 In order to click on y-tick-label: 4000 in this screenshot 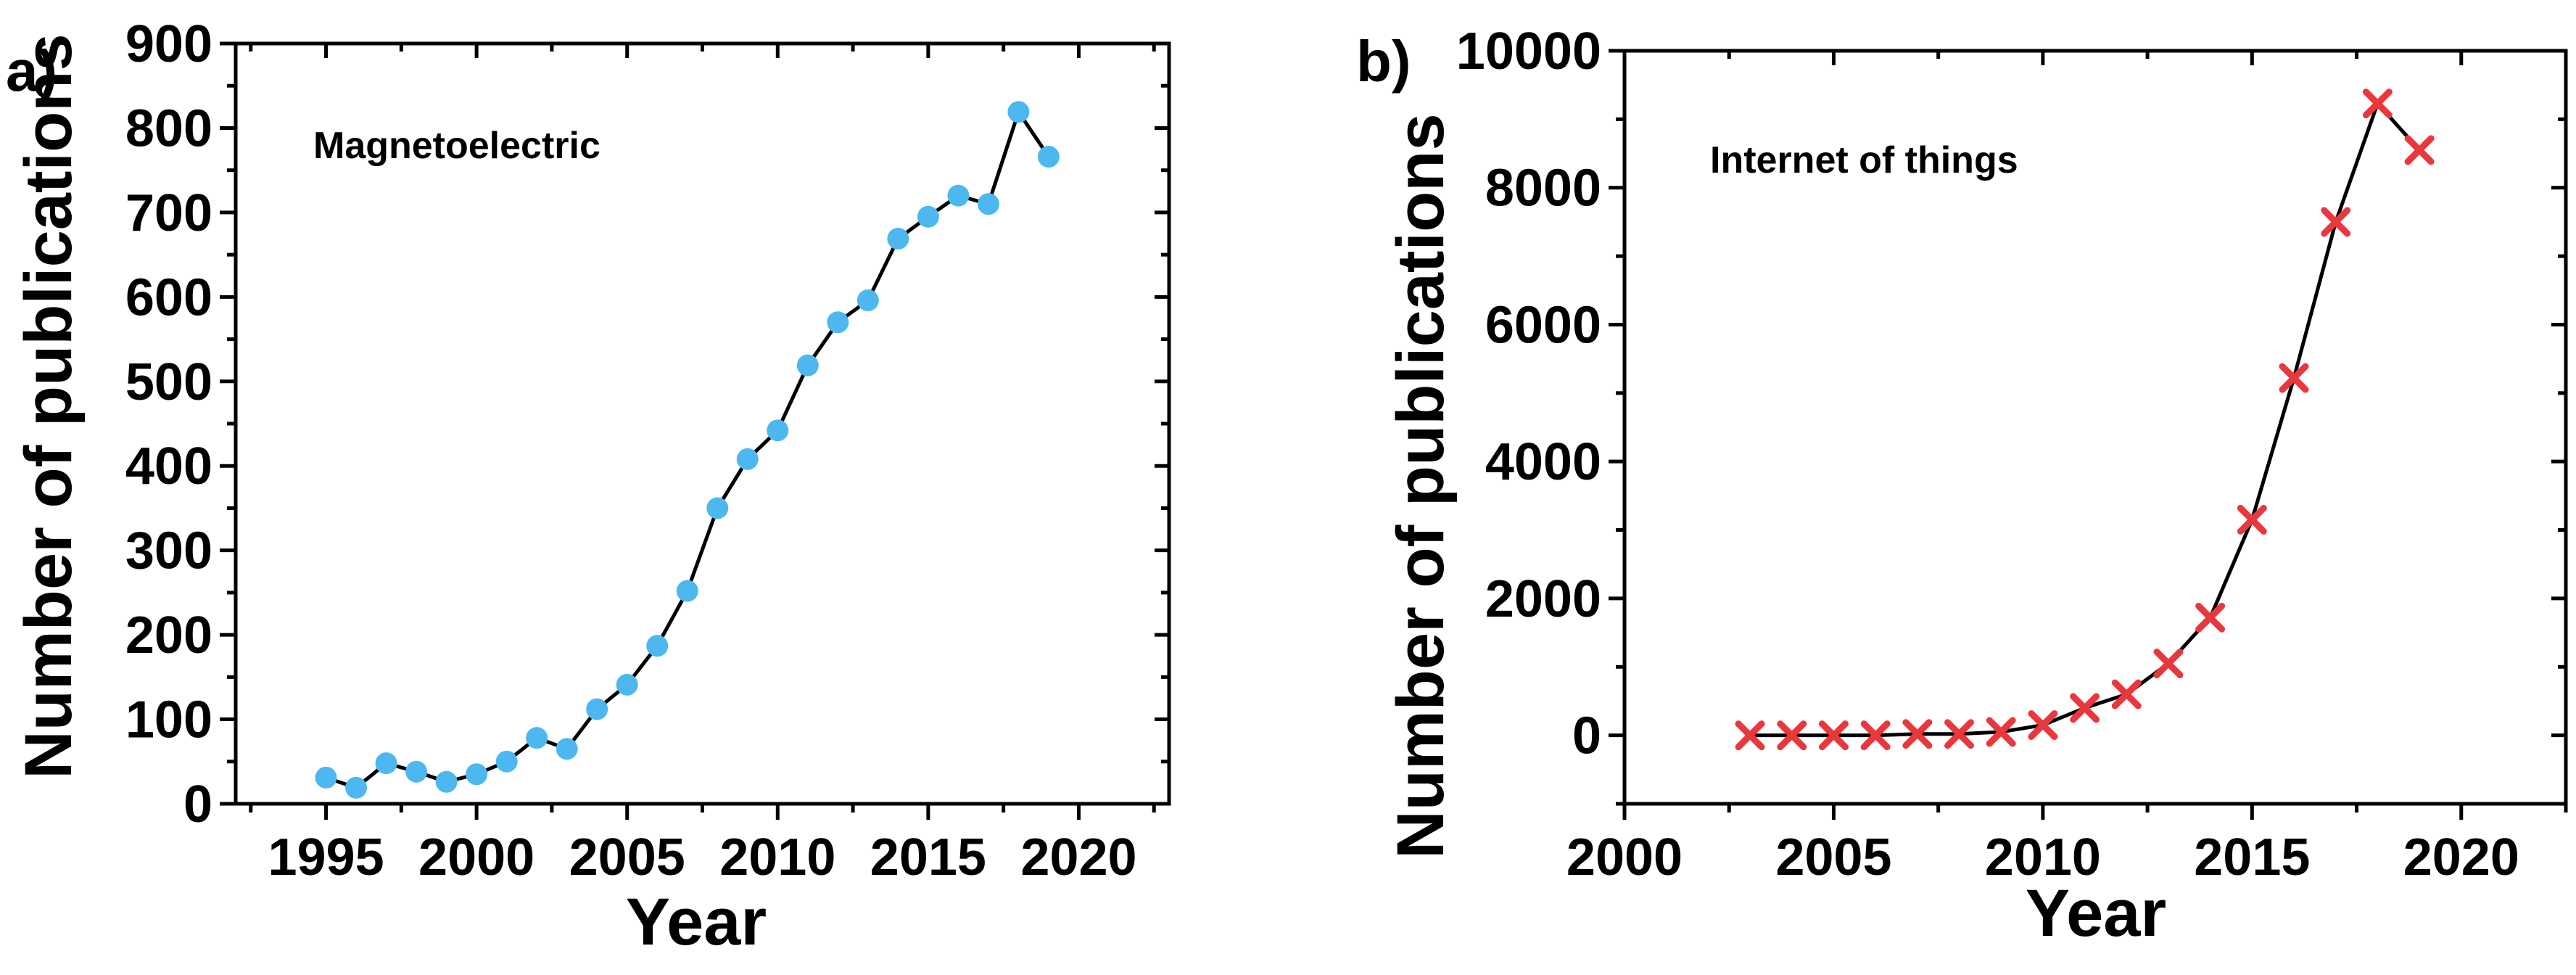, I will do `click(1543, 462)`.